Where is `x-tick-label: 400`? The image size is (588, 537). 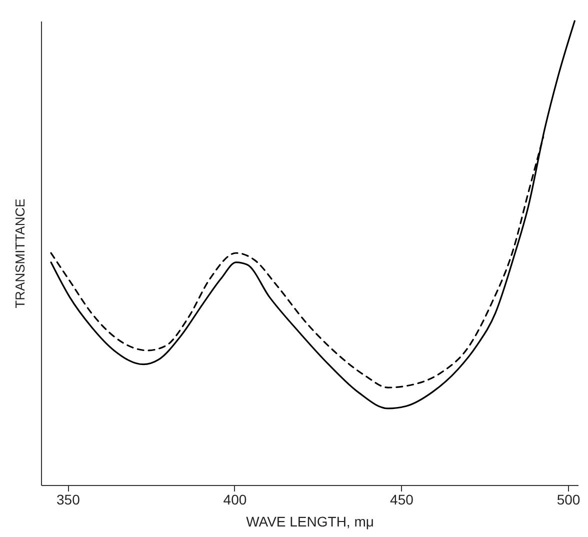 x-tick-label: 400 is located at coordinates (235, 500).